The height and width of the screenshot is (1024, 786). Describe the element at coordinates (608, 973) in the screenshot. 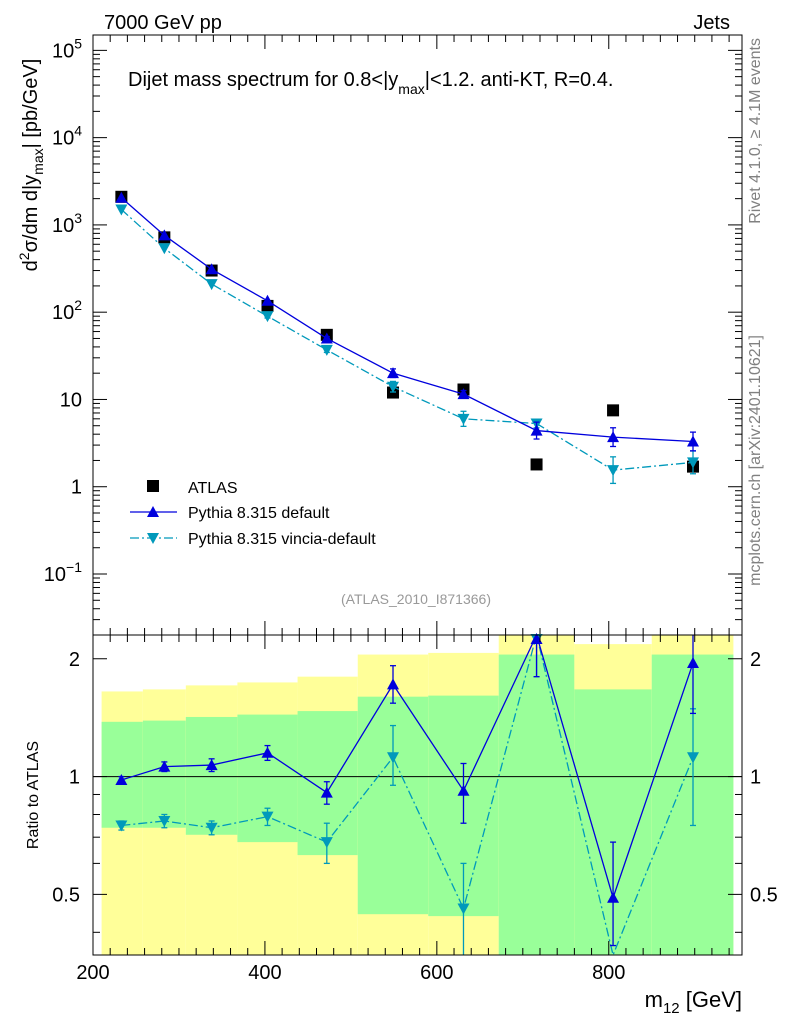

I see `x-tick-label: 800` at that location.